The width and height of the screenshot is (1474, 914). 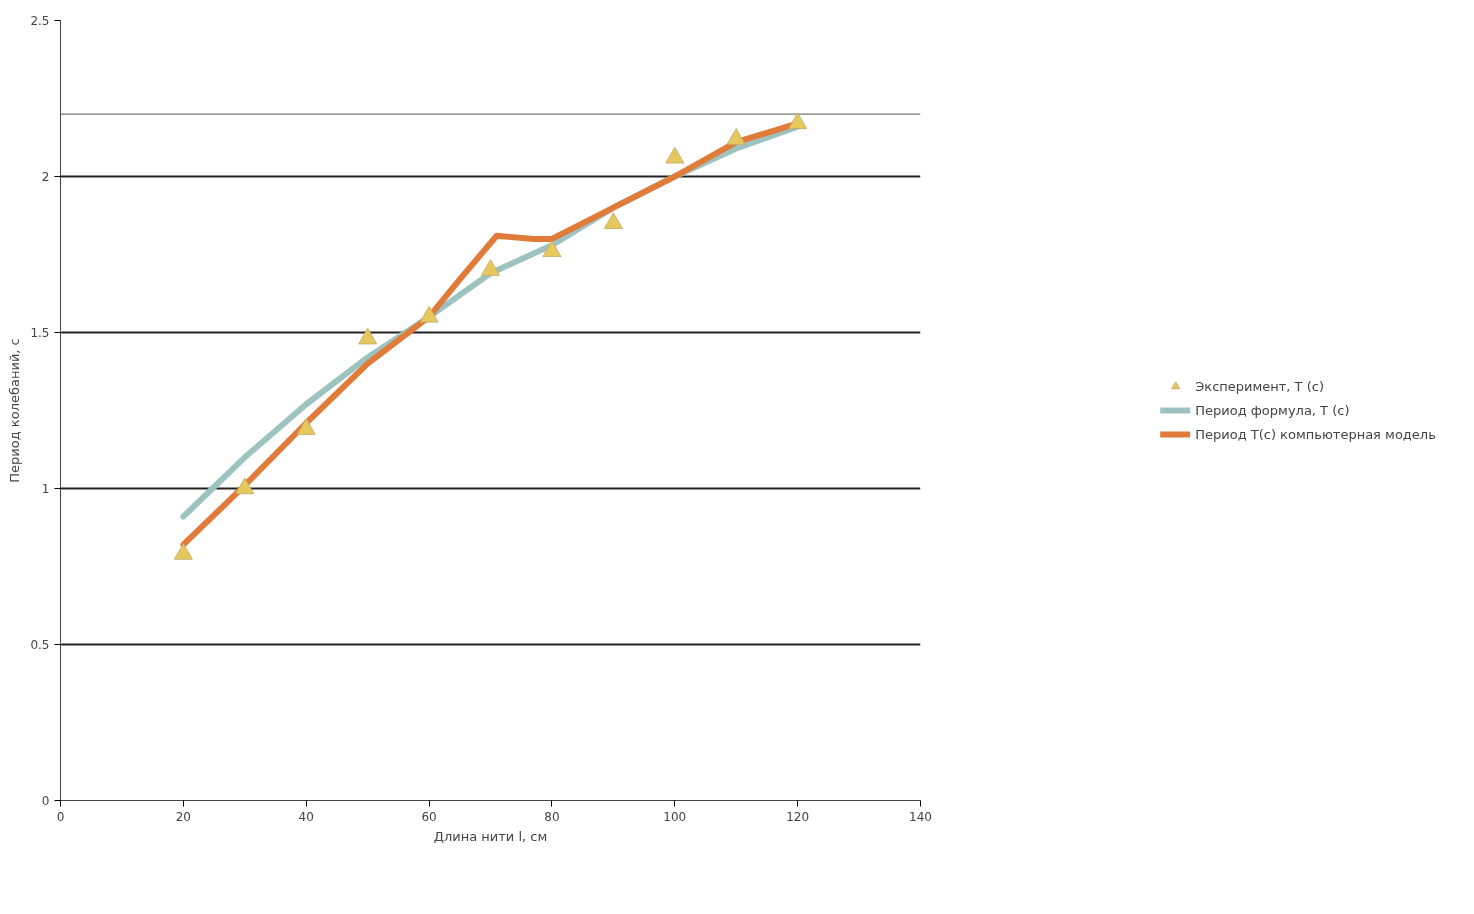 What do you see at coordinates (920, 816) in the screenshot?
I see `x-tick-label: 140` at bounding box center [920, 816].